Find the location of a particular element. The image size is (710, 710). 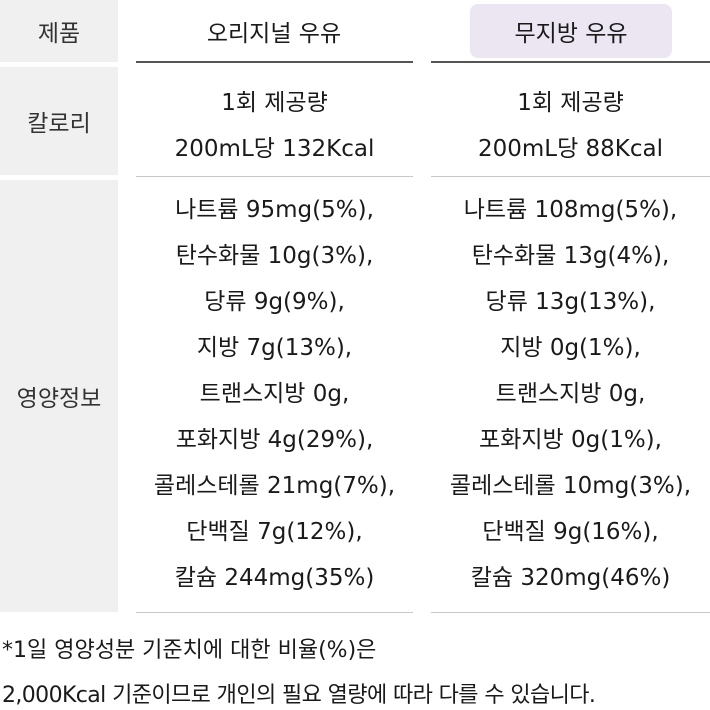

header-rule-right is located at coordinates (570, 62).